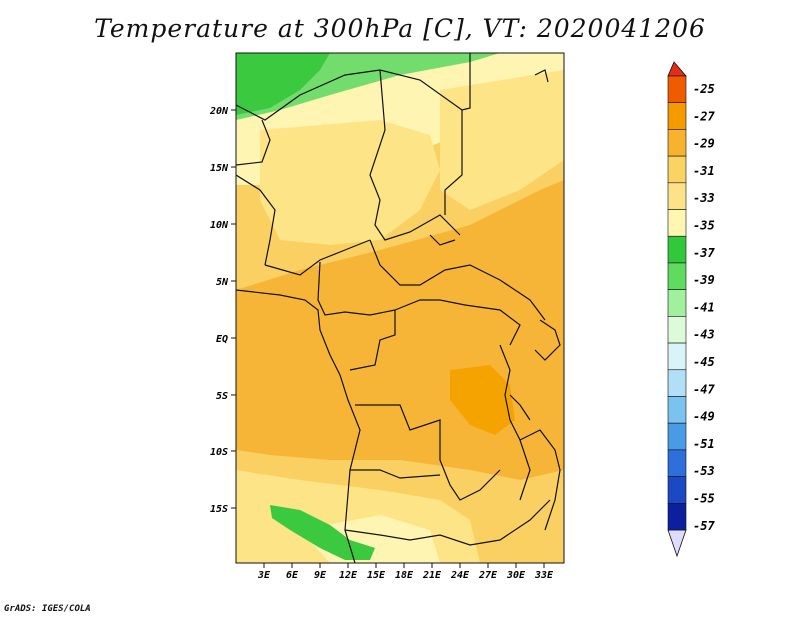  I want to click on colorbar-label: -41, so click(704, 307).